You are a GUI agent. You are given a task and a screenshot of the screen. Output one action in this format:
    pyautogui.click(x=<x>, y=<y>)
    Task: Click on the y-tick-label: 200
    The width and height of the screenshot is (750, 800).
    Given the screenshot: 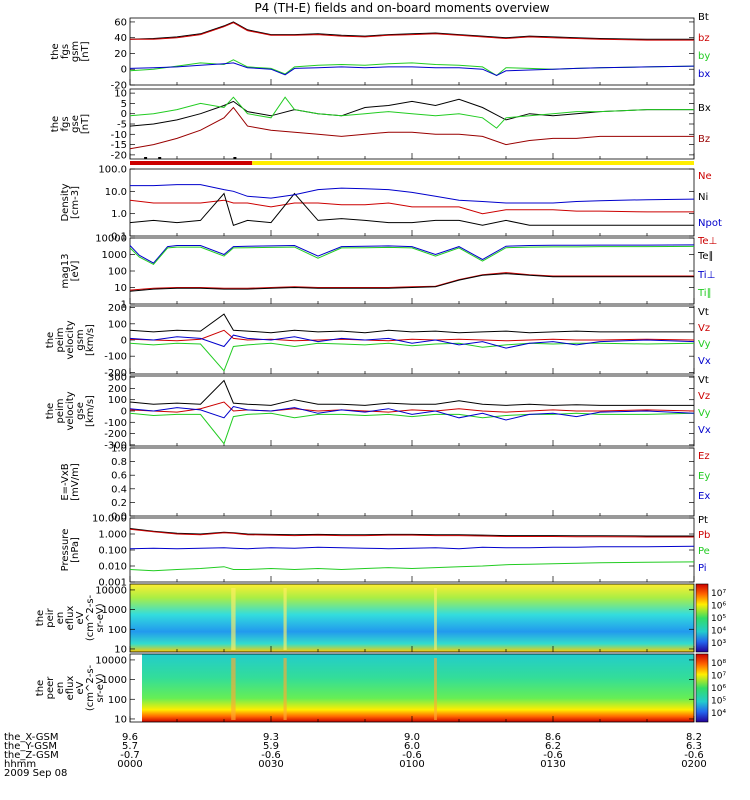 What is the action you would take?
    pyautogui.click(x=117, y=308)
    